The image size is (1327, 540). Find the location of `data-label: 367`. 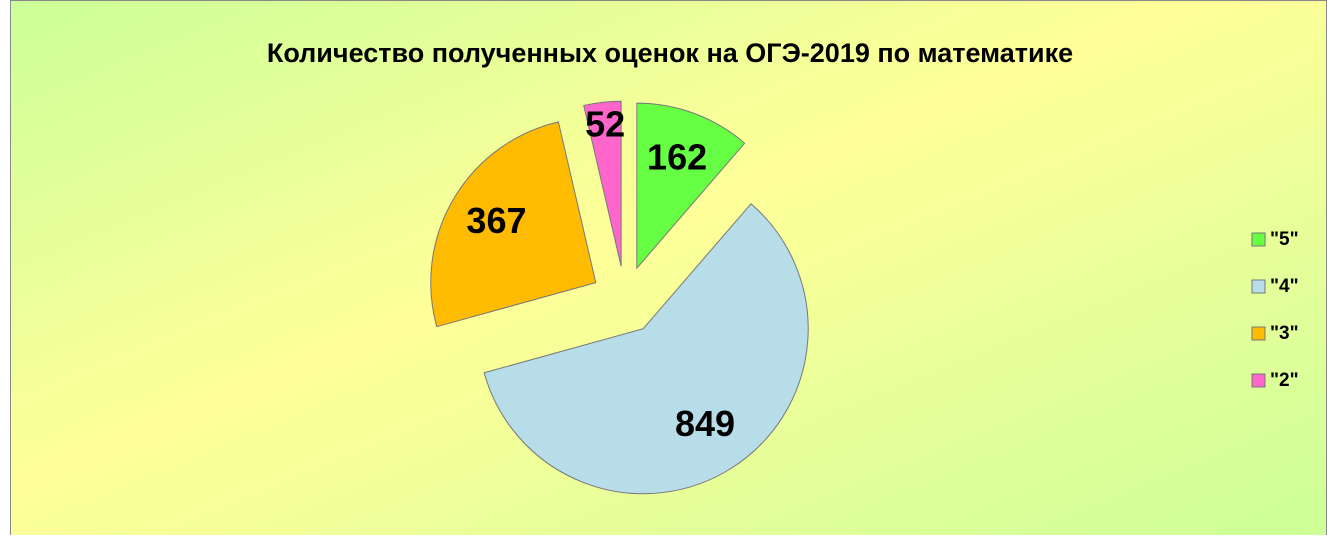

data-label: 367 is located at coordinates (496, 220).